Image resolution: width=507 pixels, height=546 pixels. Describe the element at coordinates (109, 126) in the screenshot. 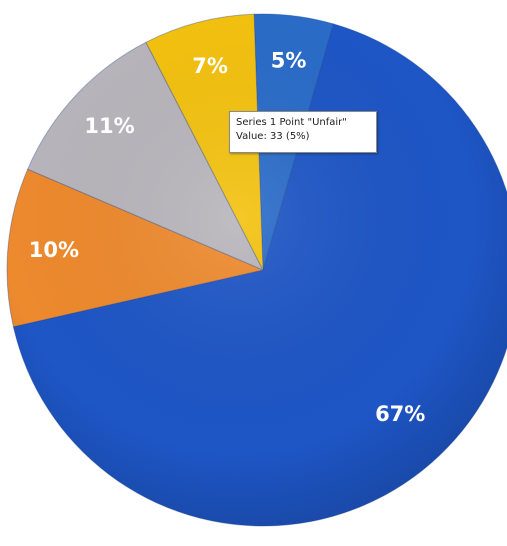

I see `slice-data-label: 11%` at that location.